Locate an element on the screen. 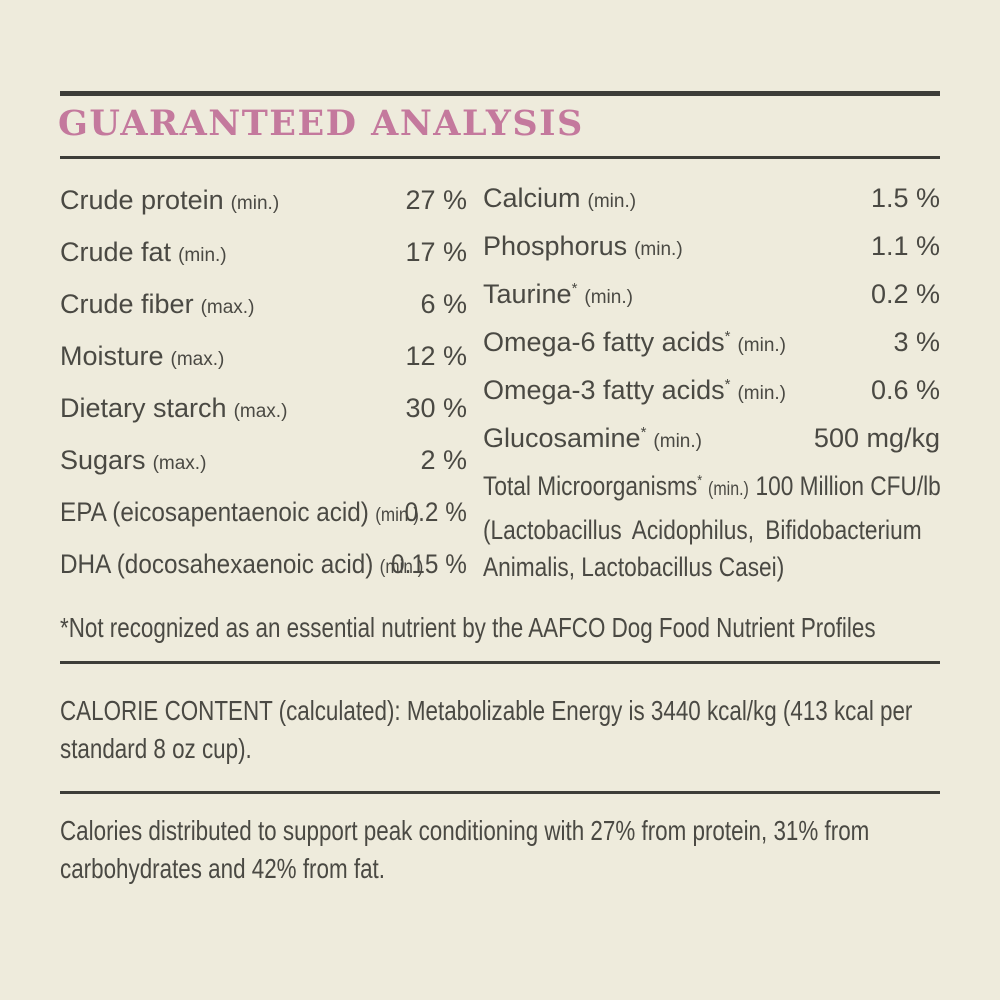 The image size is (1000, 1000). nutrient-label: Crude fiber is located at coordinates (127, 304).